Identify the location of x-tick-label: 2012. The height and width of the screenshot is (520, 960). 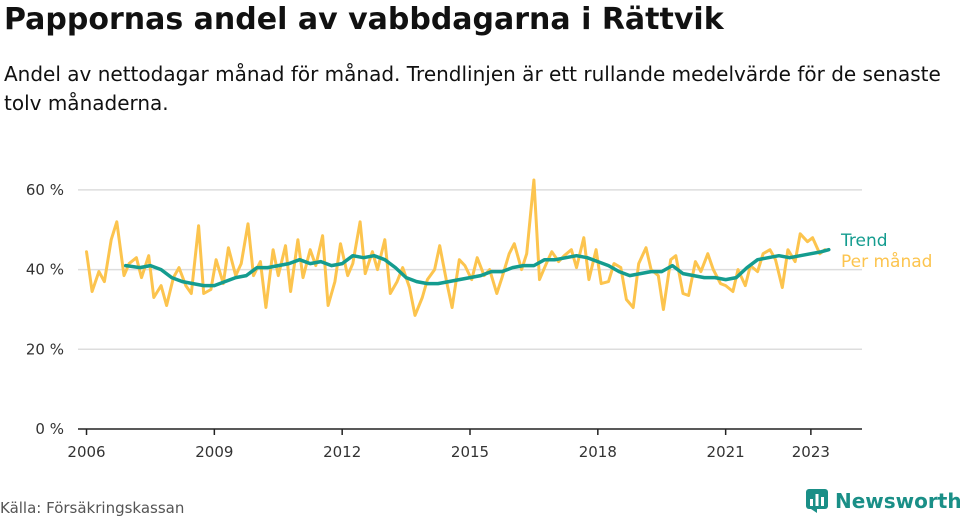
(342, 452).